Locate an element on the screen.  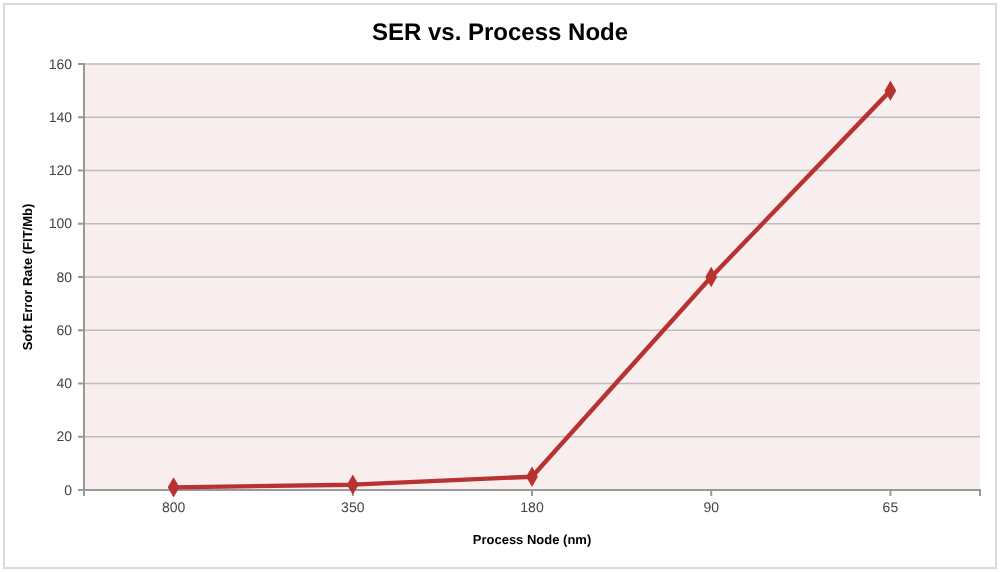
chart-title: SER vs. Process Node is located at coordinates (500, 32).